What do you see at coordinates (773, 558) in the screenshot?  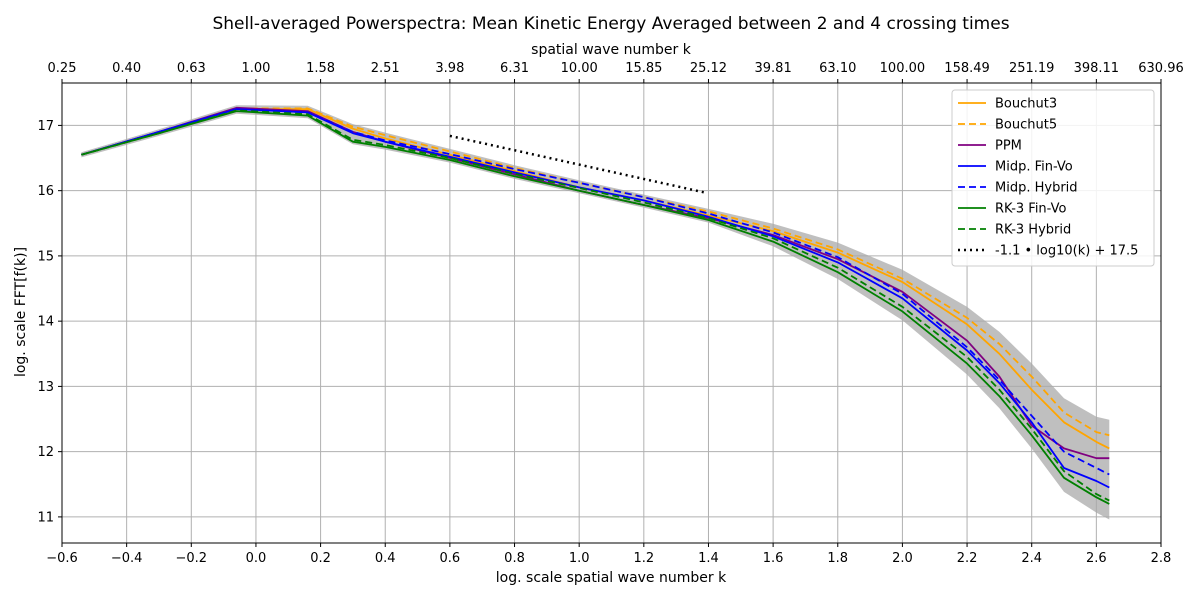 I see `x-tick-label: 1.6` at bounding box center [773, 558].